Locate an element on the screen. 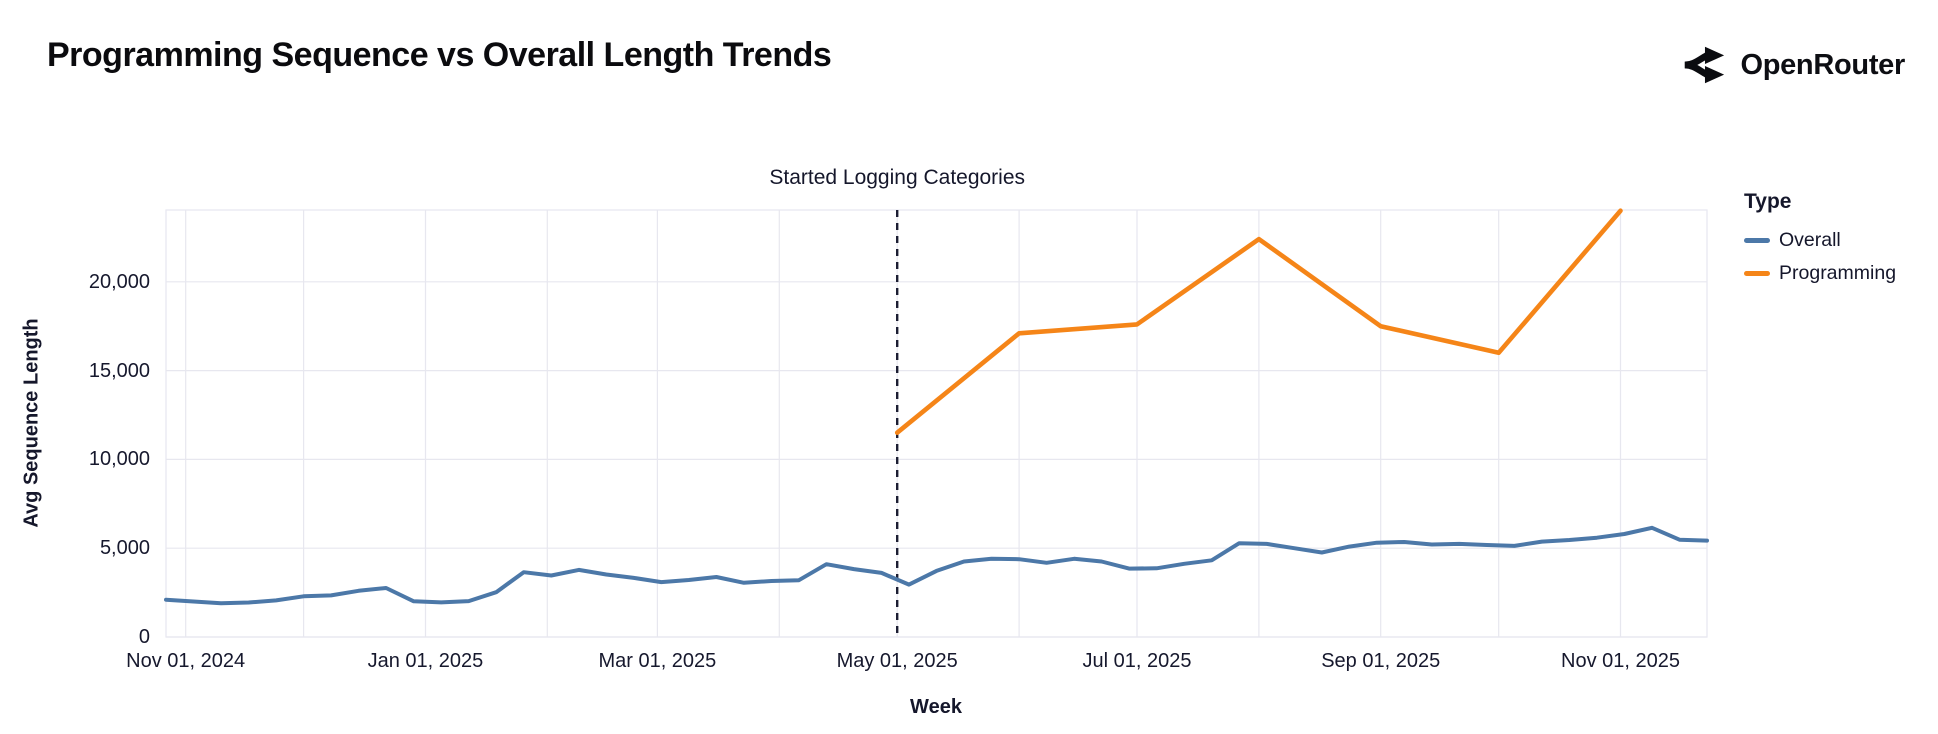 The height and width of the screenshot is (734, 1938). legend-item-overall: Overall is located at coordinates (1820, 240).